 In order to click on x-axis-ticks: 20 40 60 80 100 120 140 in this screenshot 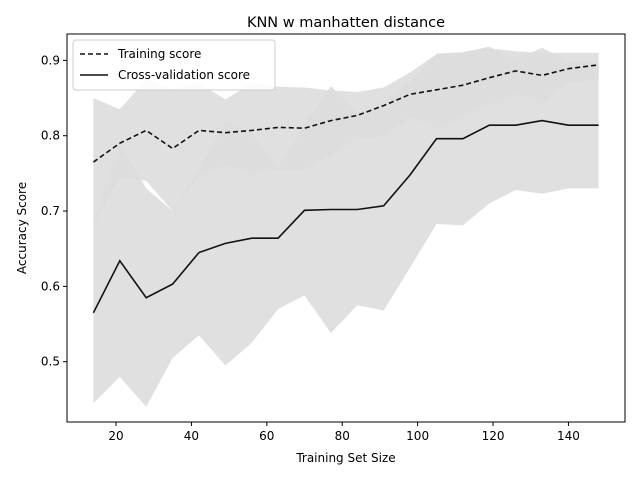, I will do `click(344, 432)`.